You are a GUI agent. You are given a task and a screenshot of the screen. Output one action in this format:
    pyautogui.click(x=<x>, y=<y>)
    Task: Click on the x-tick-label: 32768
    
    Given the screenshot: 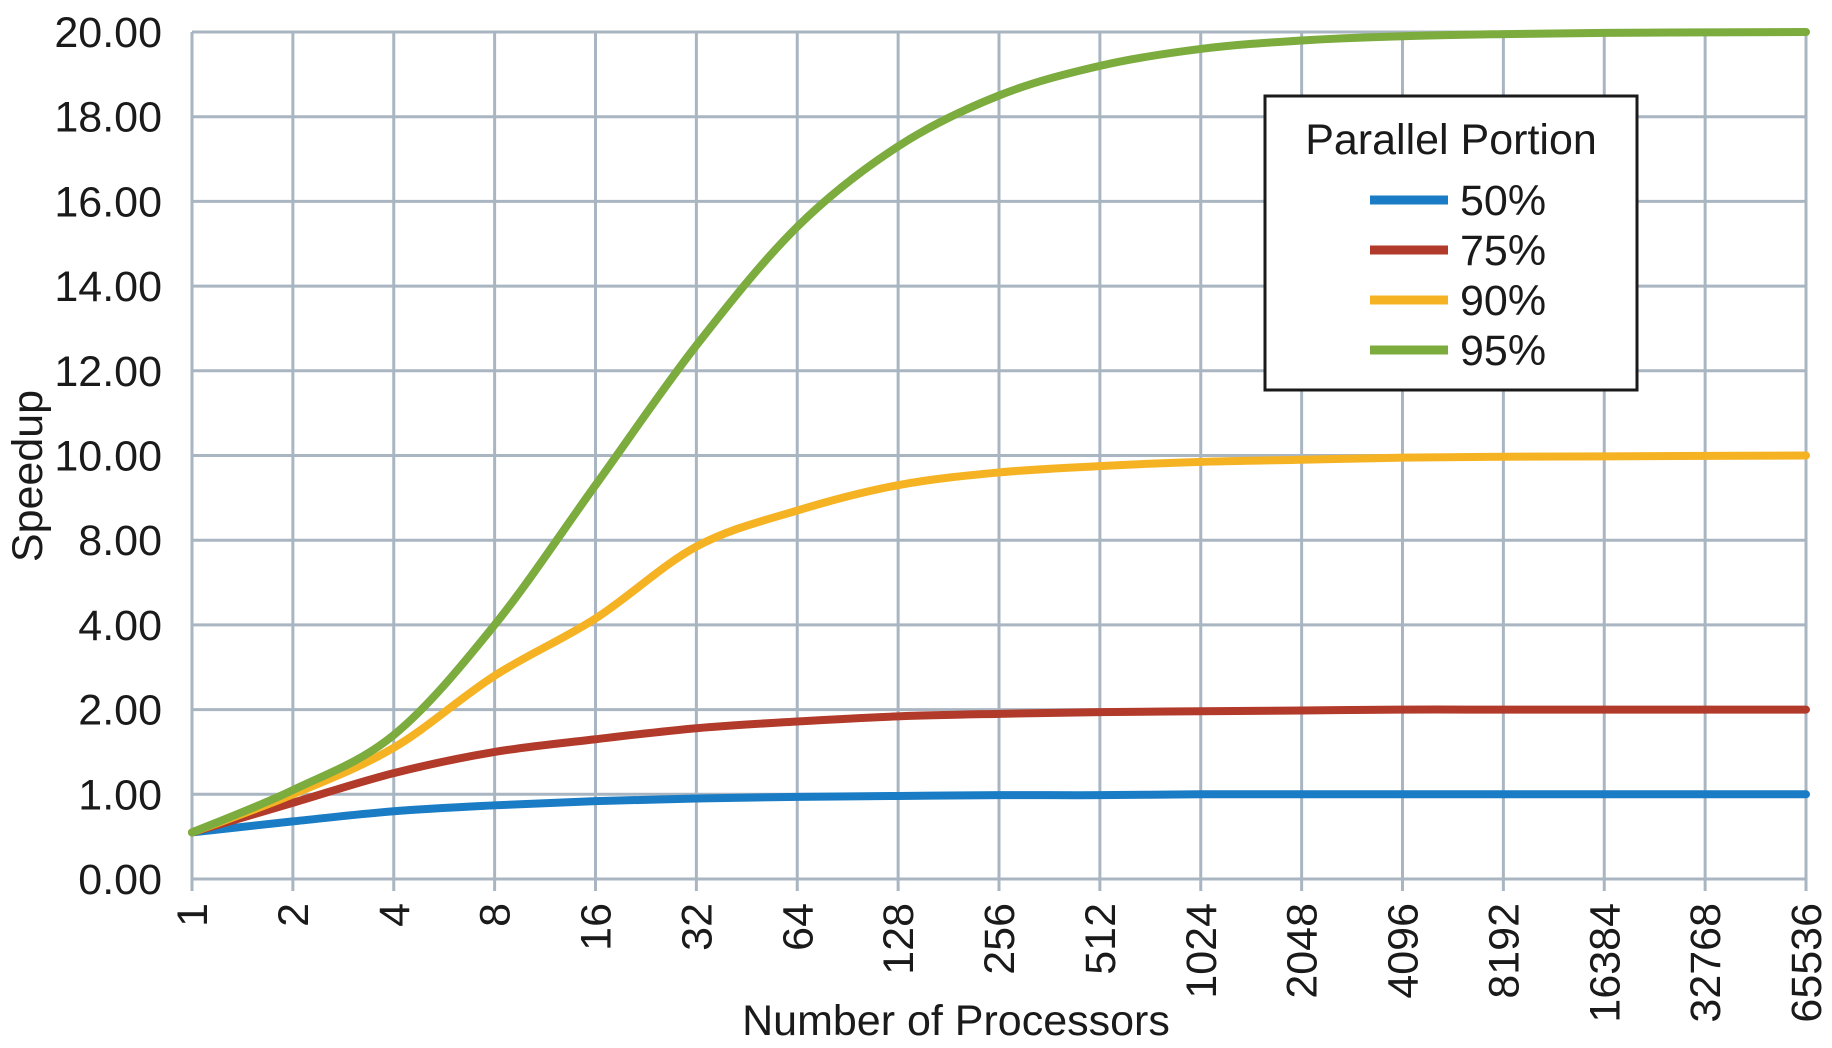 What is the action you would take?
    pyautogui.click(x=1706, y=963)
    